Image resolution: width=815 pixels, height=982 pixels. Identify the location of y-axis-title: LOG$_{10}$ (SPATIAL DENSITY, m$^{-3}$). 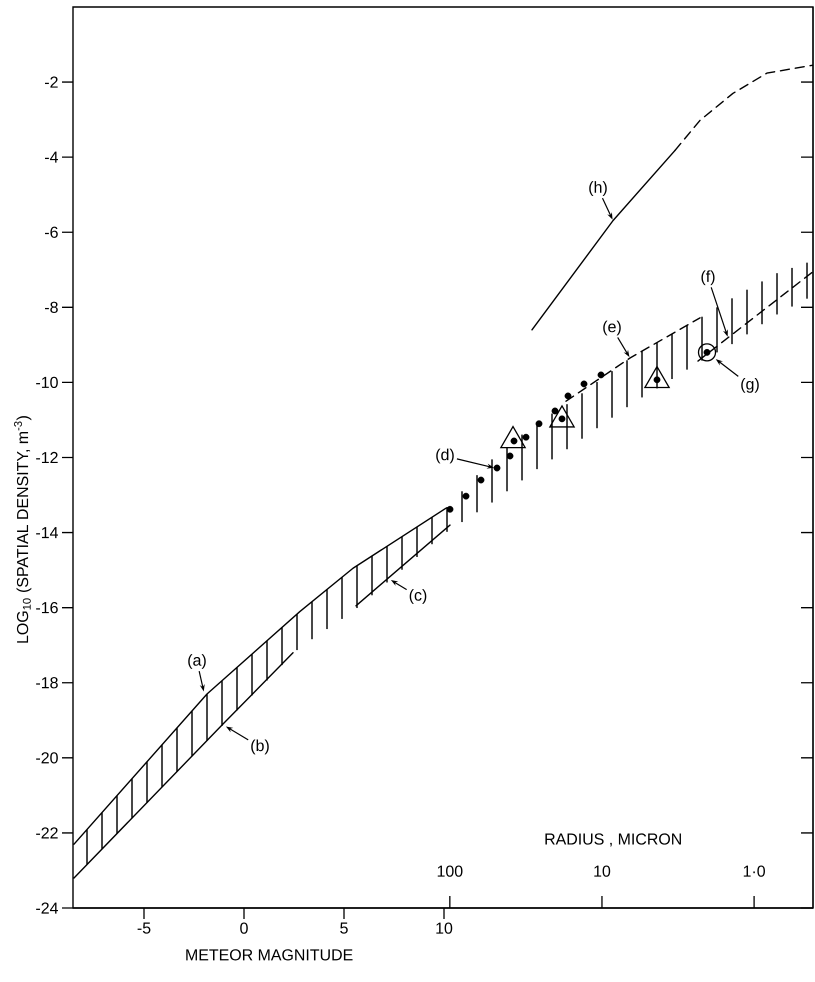
(23, 529).